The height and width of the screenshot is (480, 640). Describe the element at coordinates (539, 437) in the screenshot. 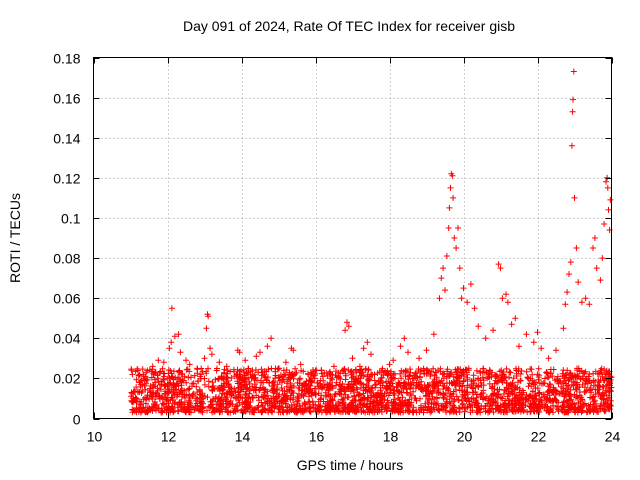

I see `x-tick-label: 22` at that location.